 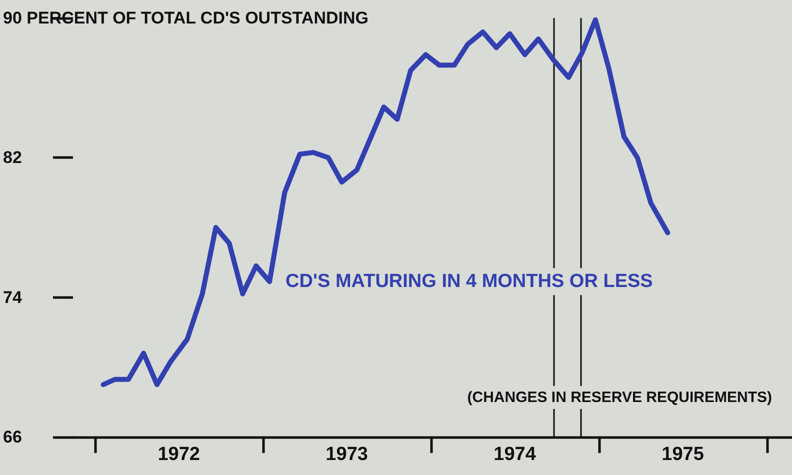 What do you see at coordinates (12, 297) in the screenshot?
I see `y-tick-label: 74` at bounding box center [12, 297].